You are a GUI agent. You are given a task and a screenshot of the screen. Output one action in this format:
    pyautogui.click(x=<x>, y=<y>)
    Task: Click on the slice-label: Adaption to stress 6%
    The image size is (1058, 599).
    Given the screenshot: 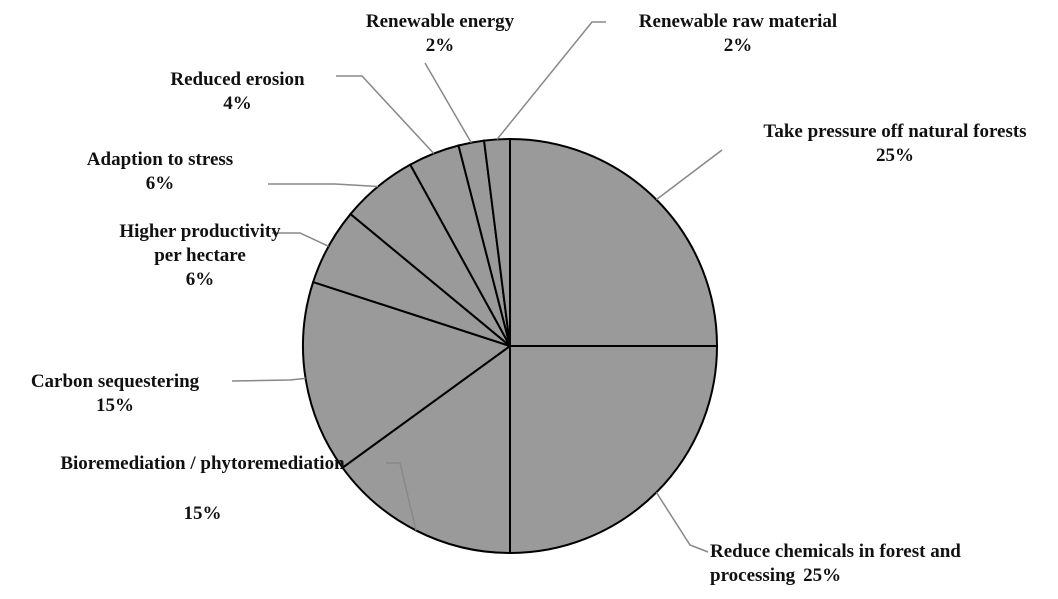 What is the action you would take?
    pyautogui.click(x=160, y=172)
    